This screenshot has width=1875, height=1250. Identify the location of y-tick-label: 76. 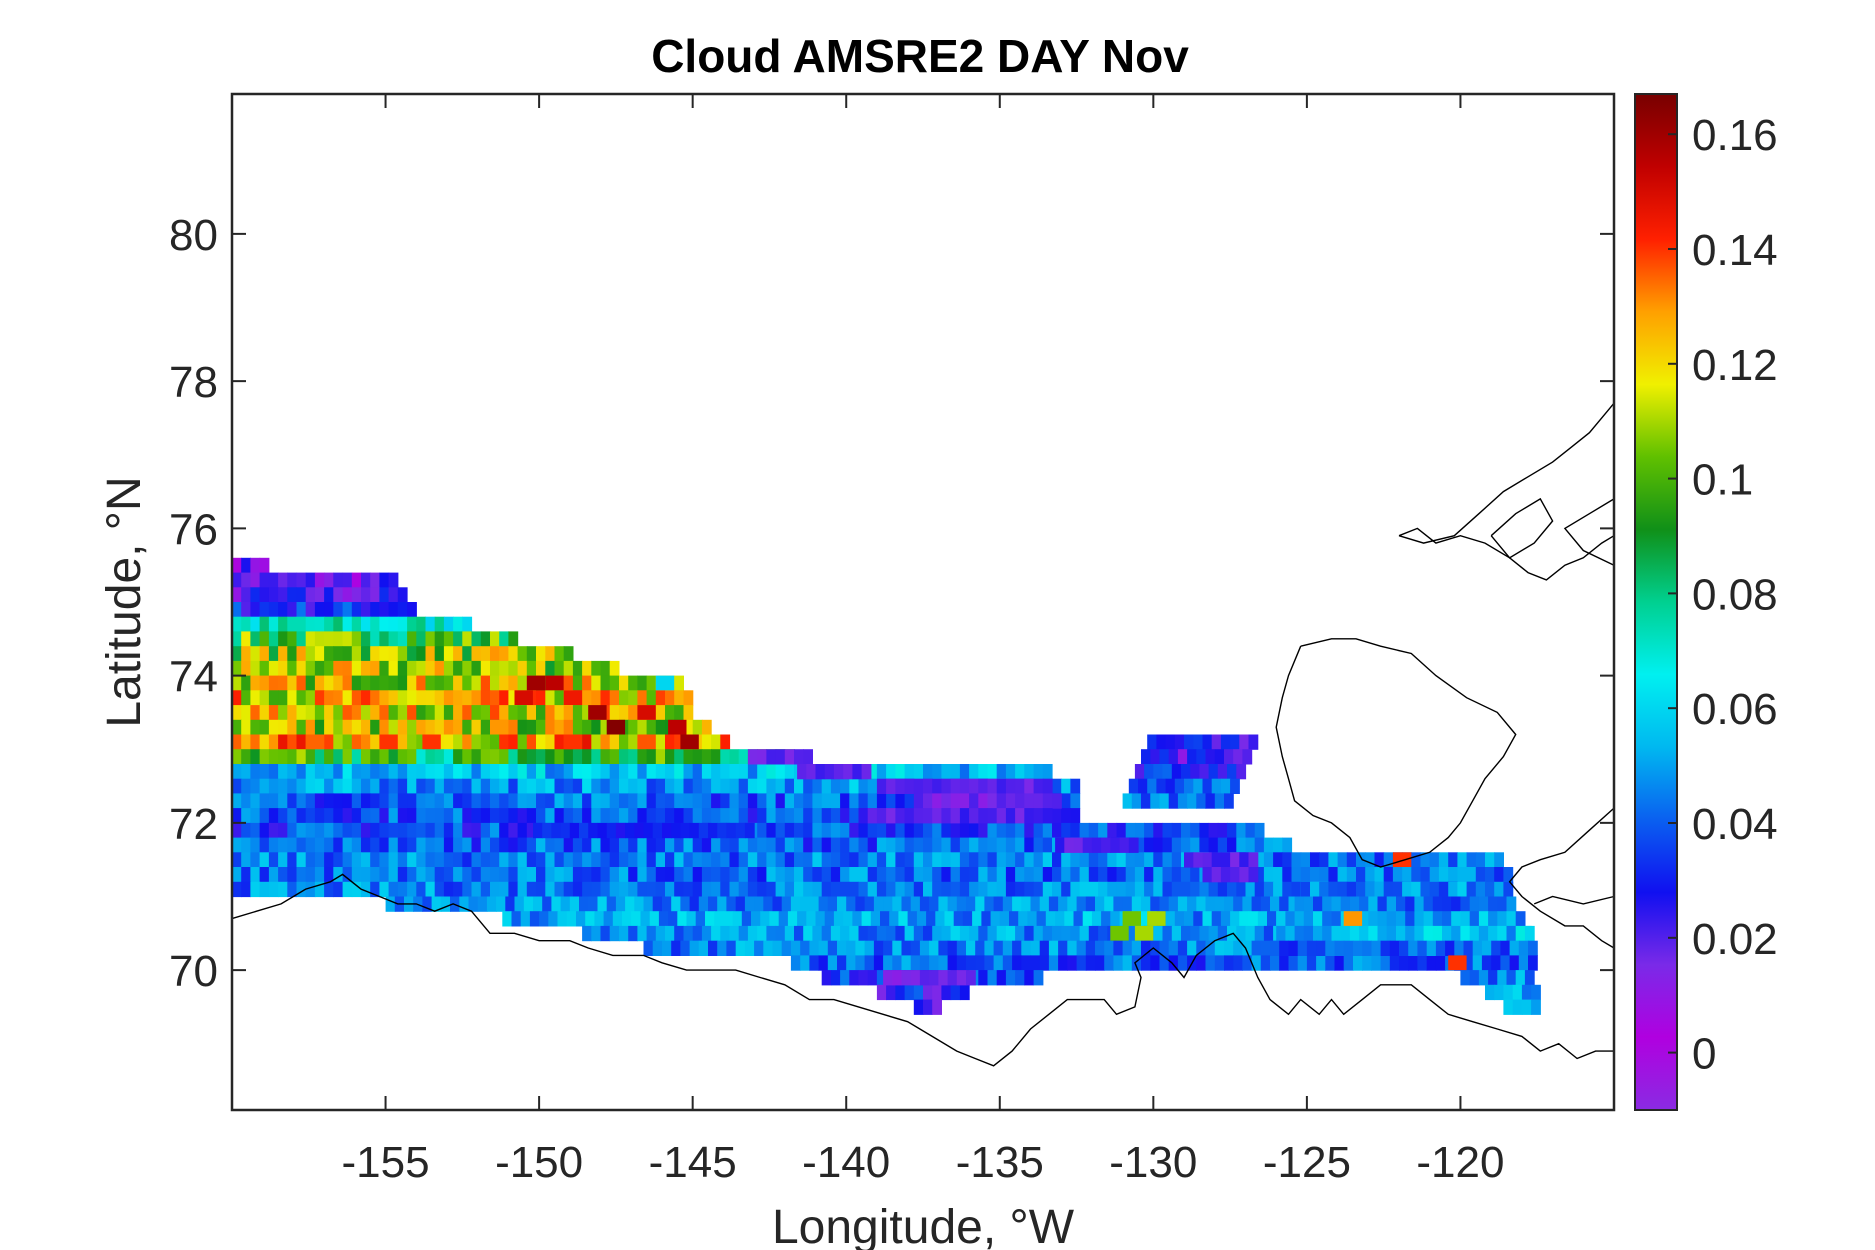
(193, 529).